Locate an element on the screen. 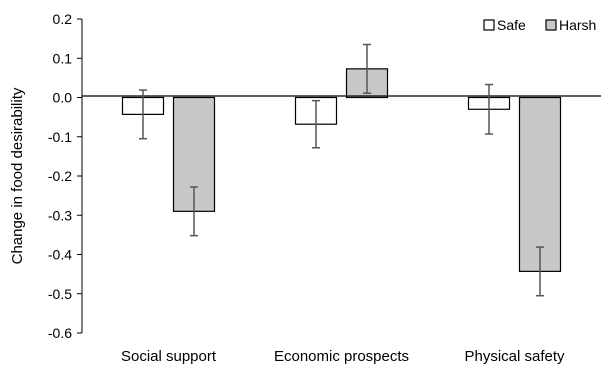  y-axis-ticks: 0.2 0.1 0.0 -0.1 -0.2 -0.3 -0.4 -0.5 -0.6 is located at coordinates (65, 176).